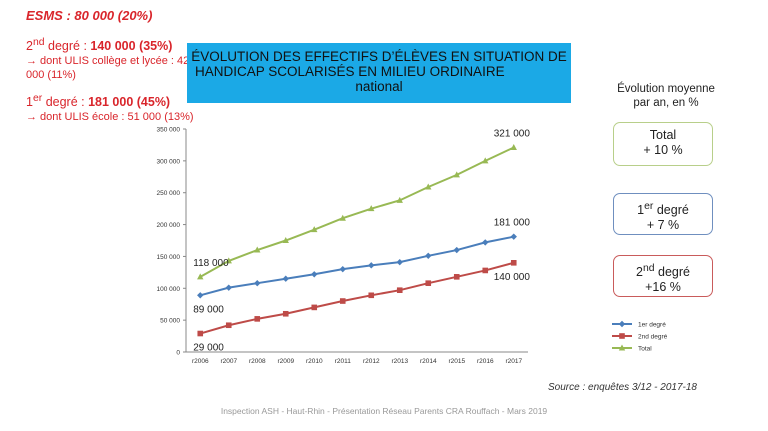  Describe the element at coordinates (343, 361) in the screenshot. I see `x-tick-label: r2011` at that location.